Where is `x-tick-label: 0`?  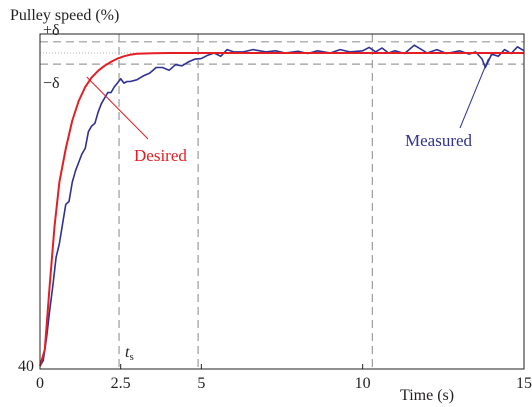 x-tick-label: 0 is located at coordinates (40, 383).